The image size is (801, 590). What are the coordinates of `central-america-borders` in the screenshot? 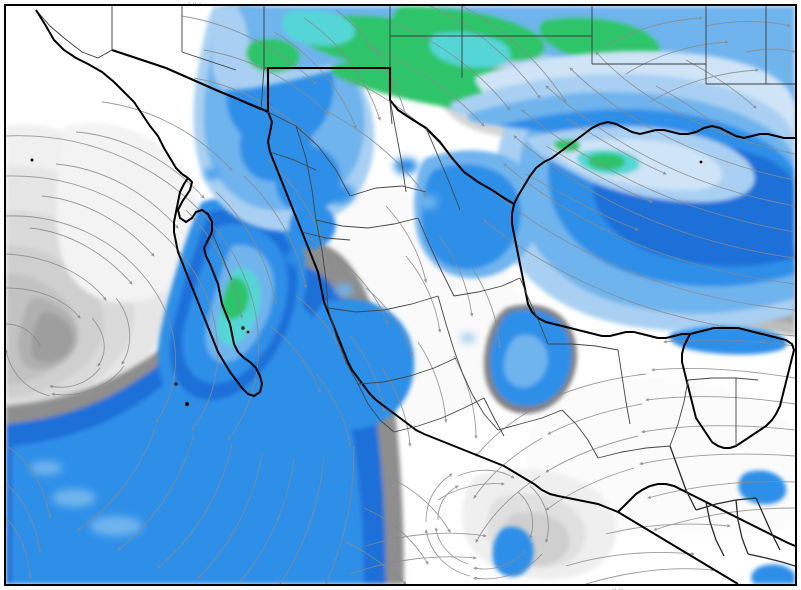 It's located at (732, 506).